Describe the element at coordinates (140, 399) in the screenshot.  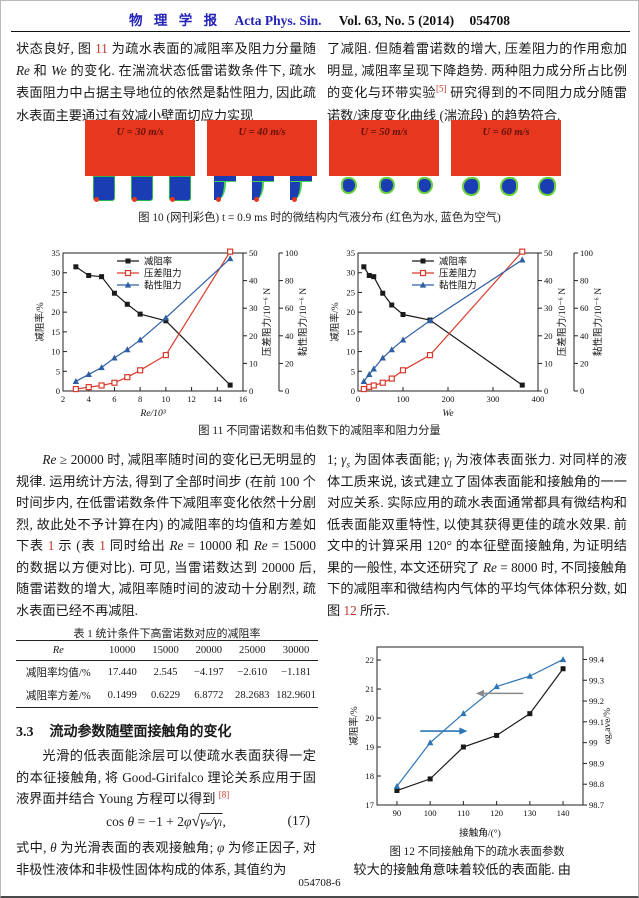
I see `svg-text: 8` at that location.